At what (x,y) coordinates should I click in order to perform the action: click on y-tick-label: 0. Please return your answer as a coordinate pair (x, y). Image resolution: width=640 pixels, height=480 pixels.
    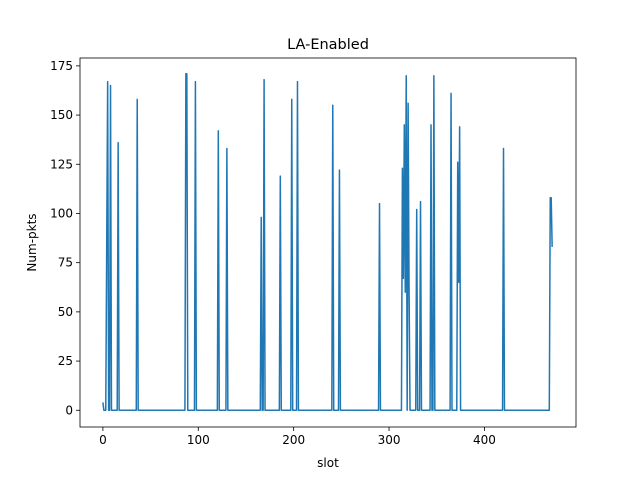
    Looking at the image, I should click on (69, 410).